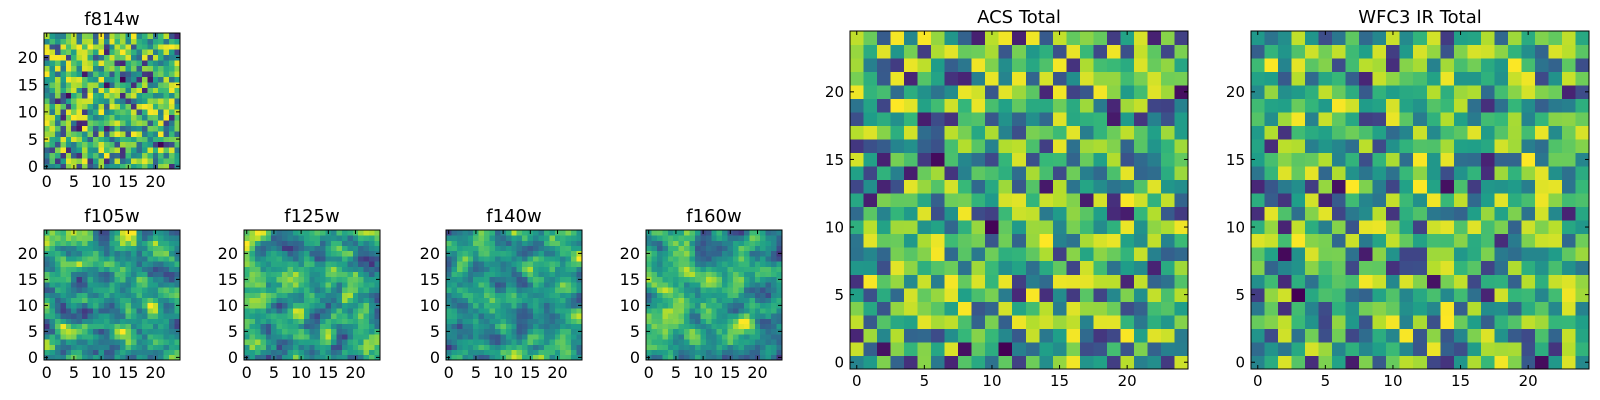  I want to click on y-tick-label: 5, so click(33, 331).